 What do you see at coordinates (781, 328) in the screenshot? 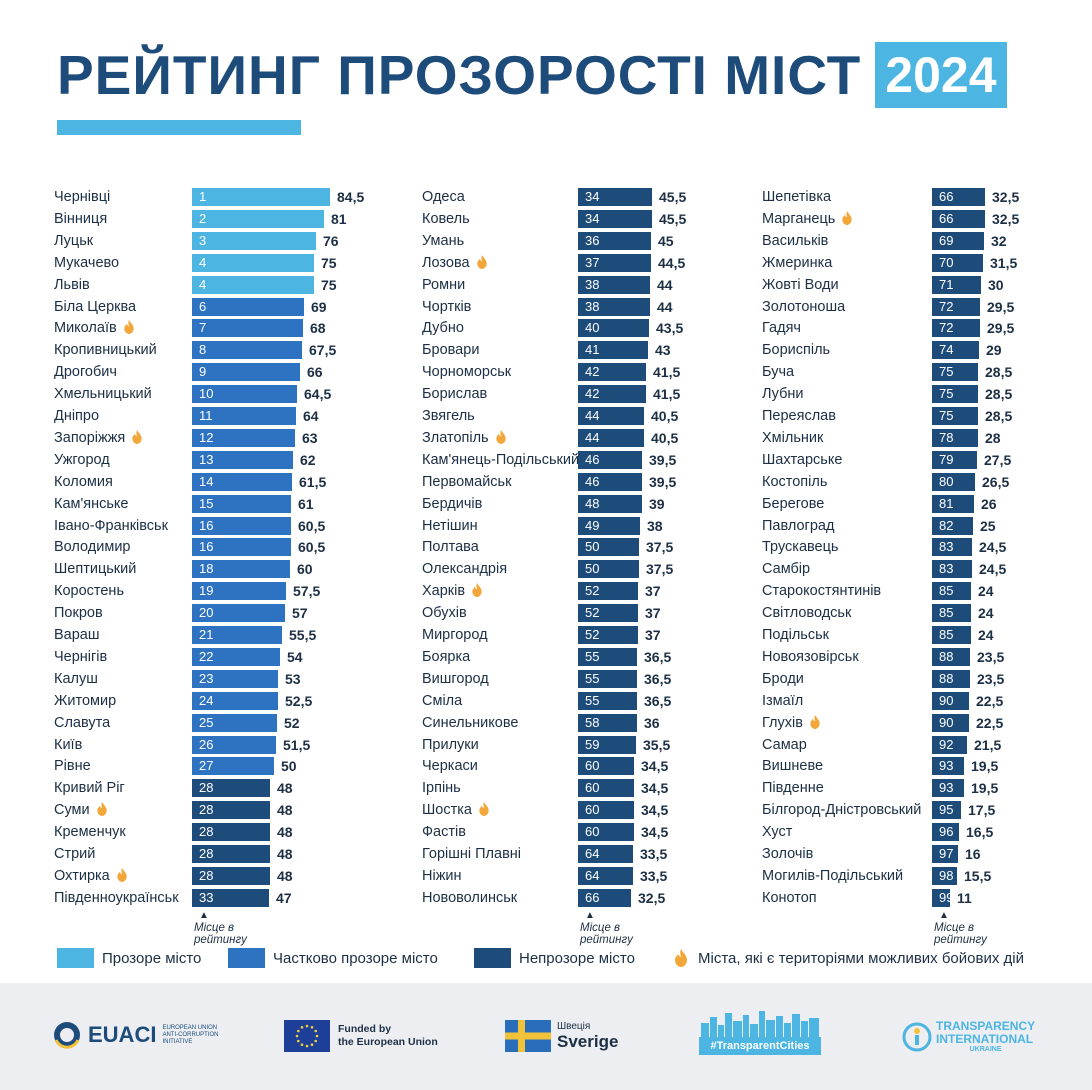
I see `city-name: Гадяч` at bounding box center [781, 328].